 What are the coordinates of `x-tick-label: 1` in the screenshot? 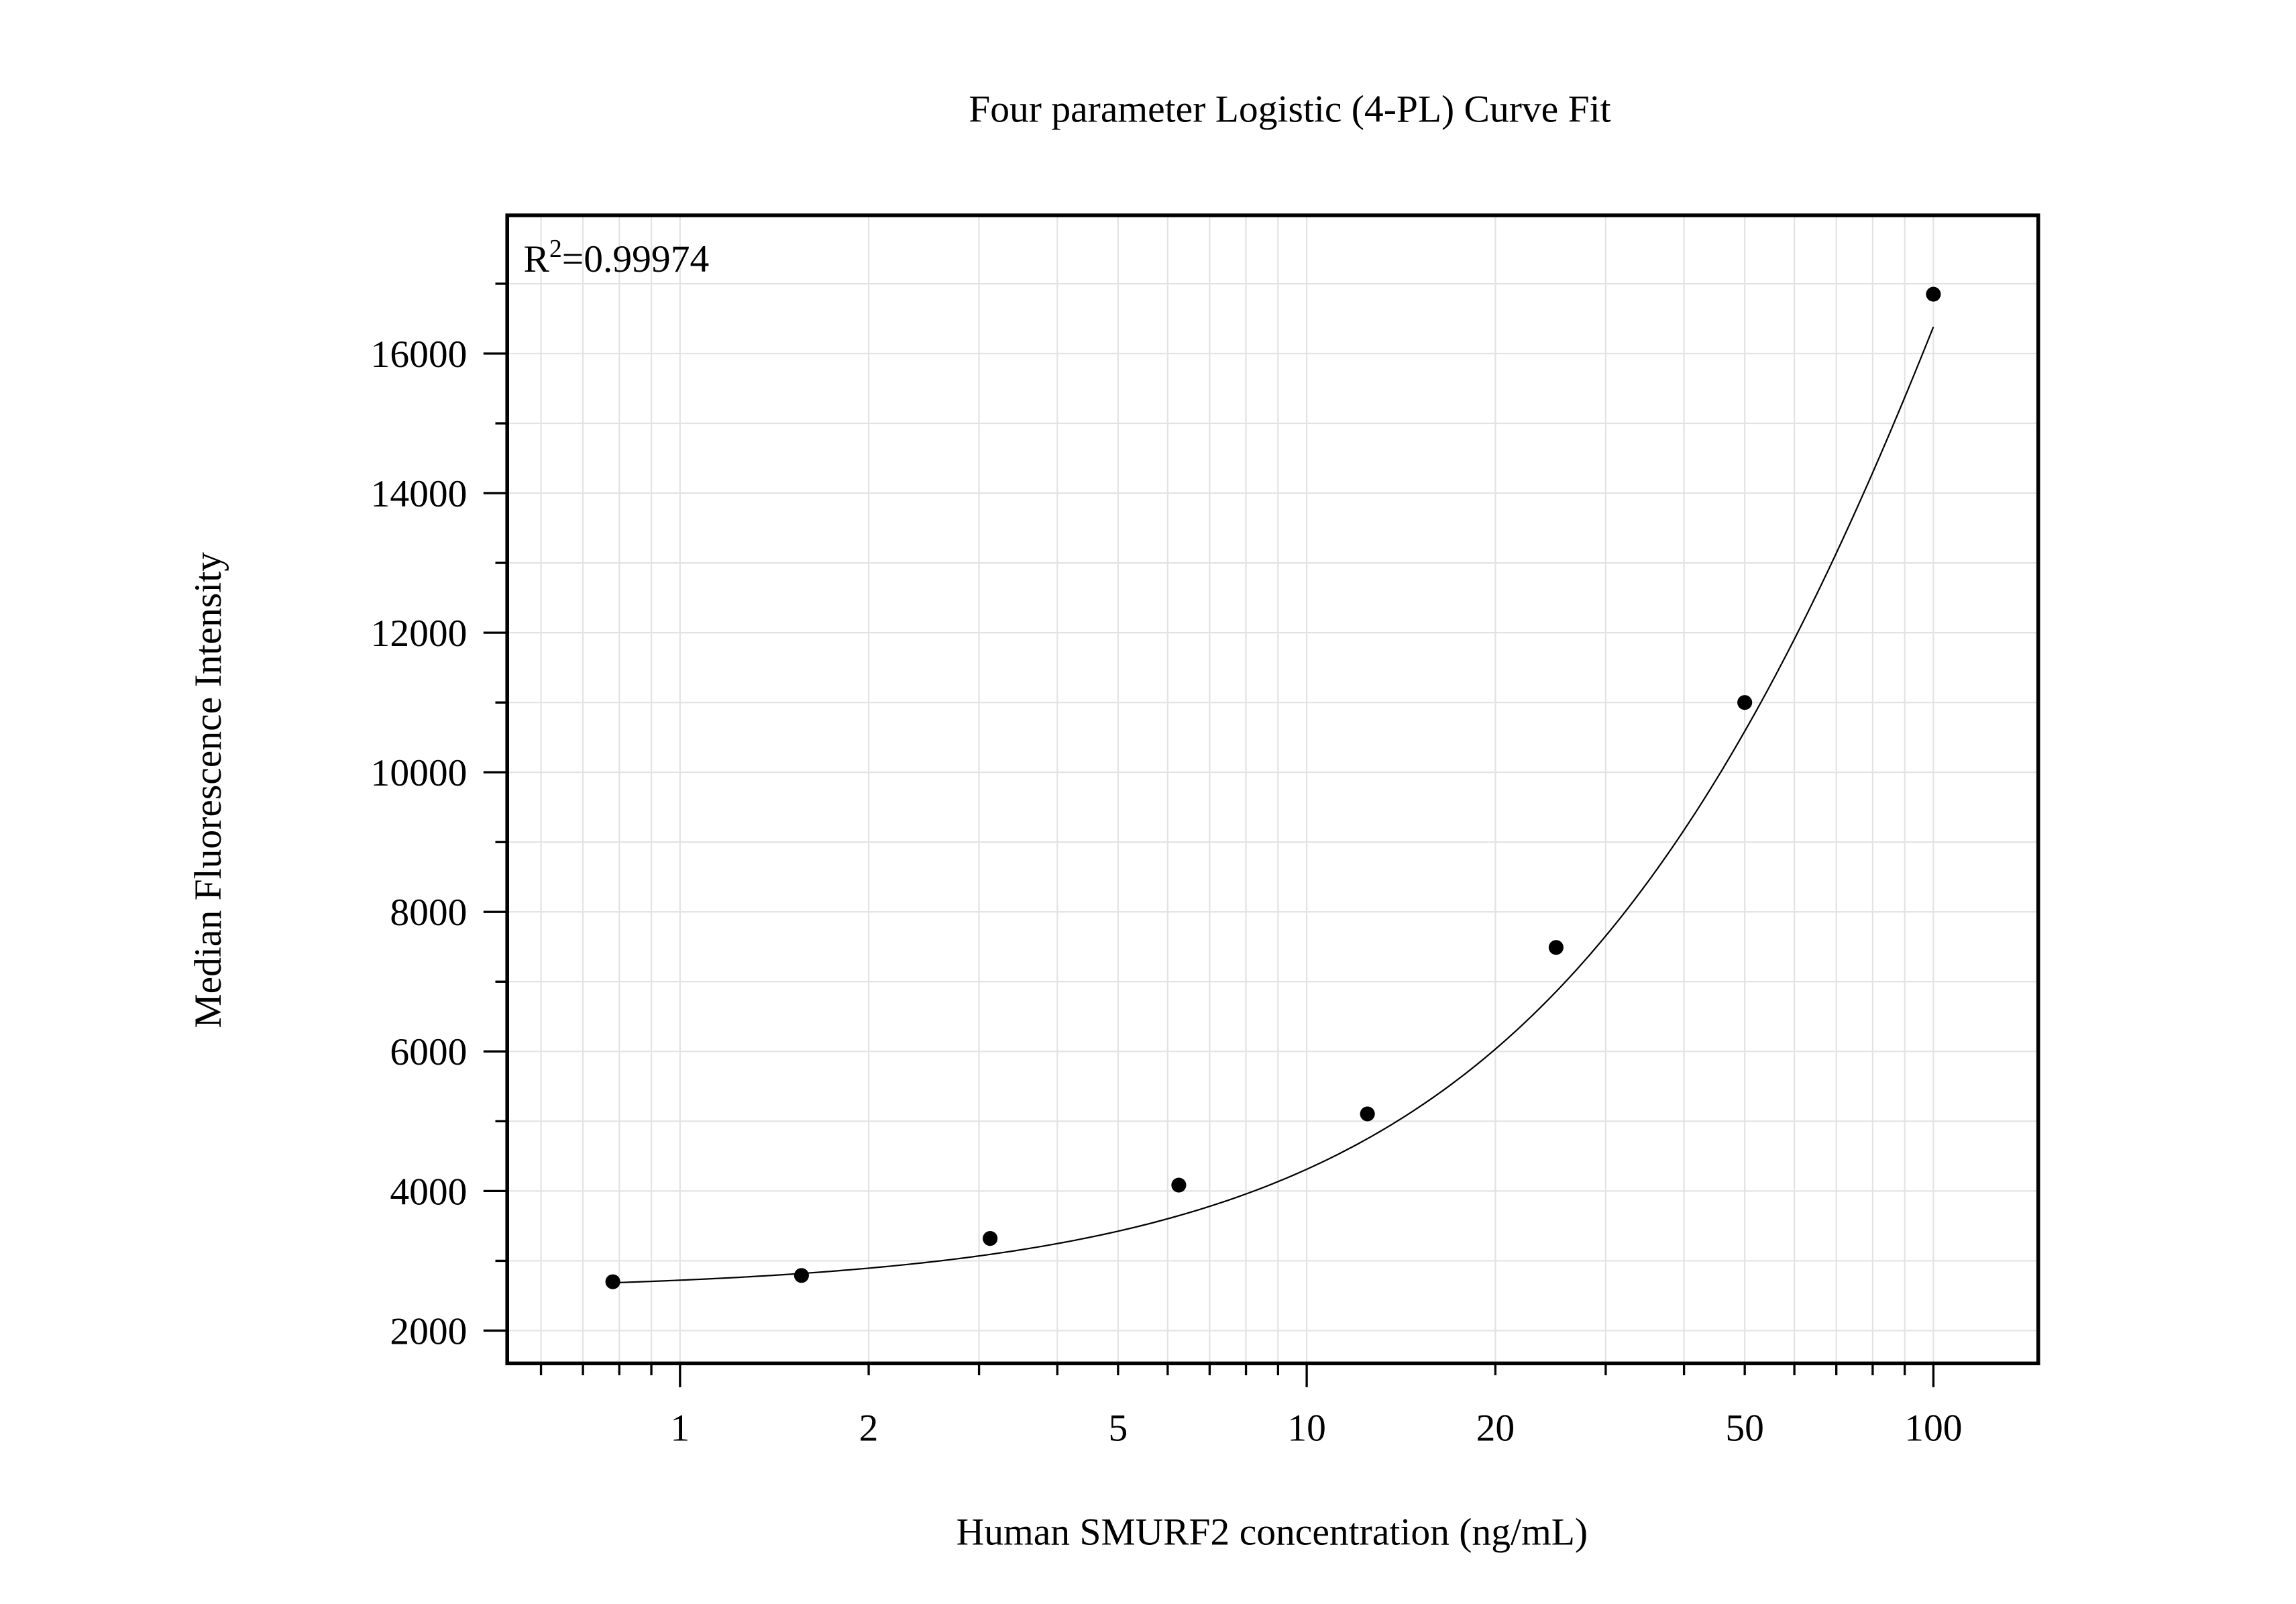 It's located at (680, 1428).